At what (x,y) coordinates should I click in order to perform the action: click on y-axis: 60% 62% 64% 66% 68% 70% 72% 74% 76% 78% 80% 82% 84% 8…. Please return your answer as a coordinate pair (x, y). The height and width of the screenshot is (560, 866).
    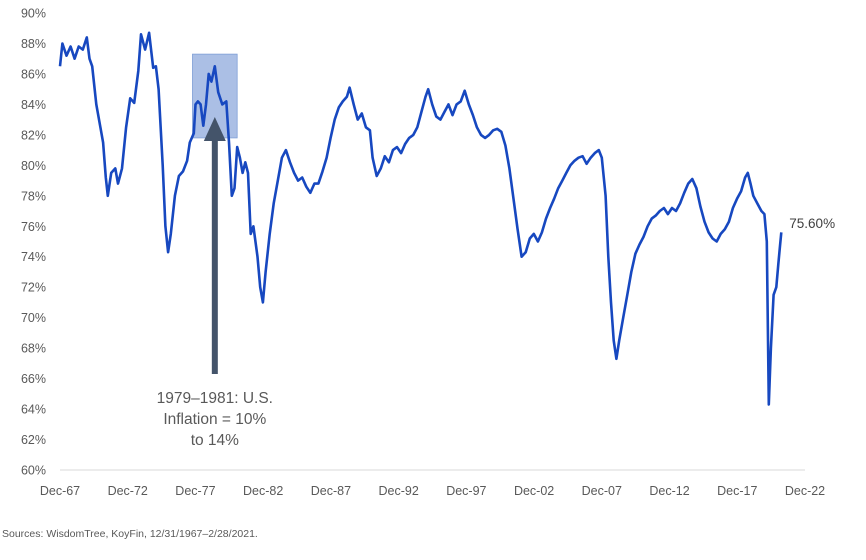
    Looking at the image, I should click on (33, 242).